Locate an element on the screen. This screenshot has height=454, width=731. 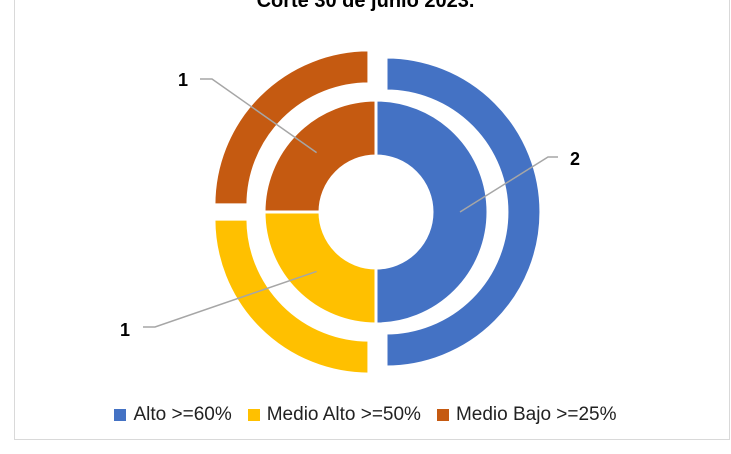
legend-label-alto: Alto >=60% is located at coordinates (182, 414).